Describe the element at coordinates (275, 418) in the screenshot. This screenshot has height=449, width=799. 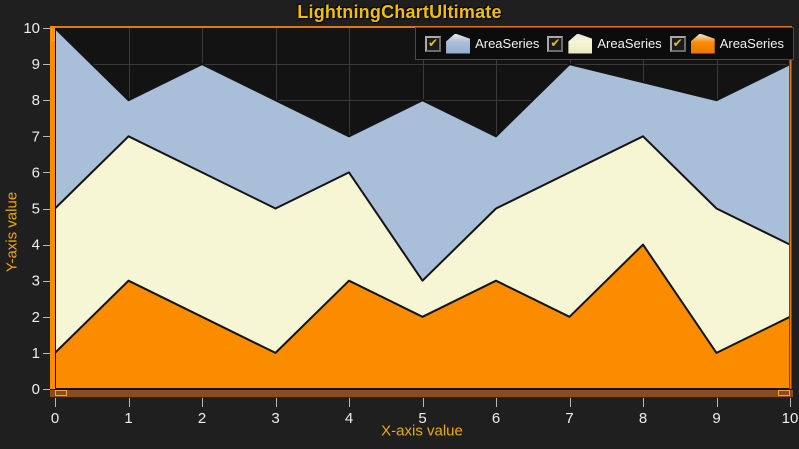
I see `x-axis-tick-label: 3` at that location.